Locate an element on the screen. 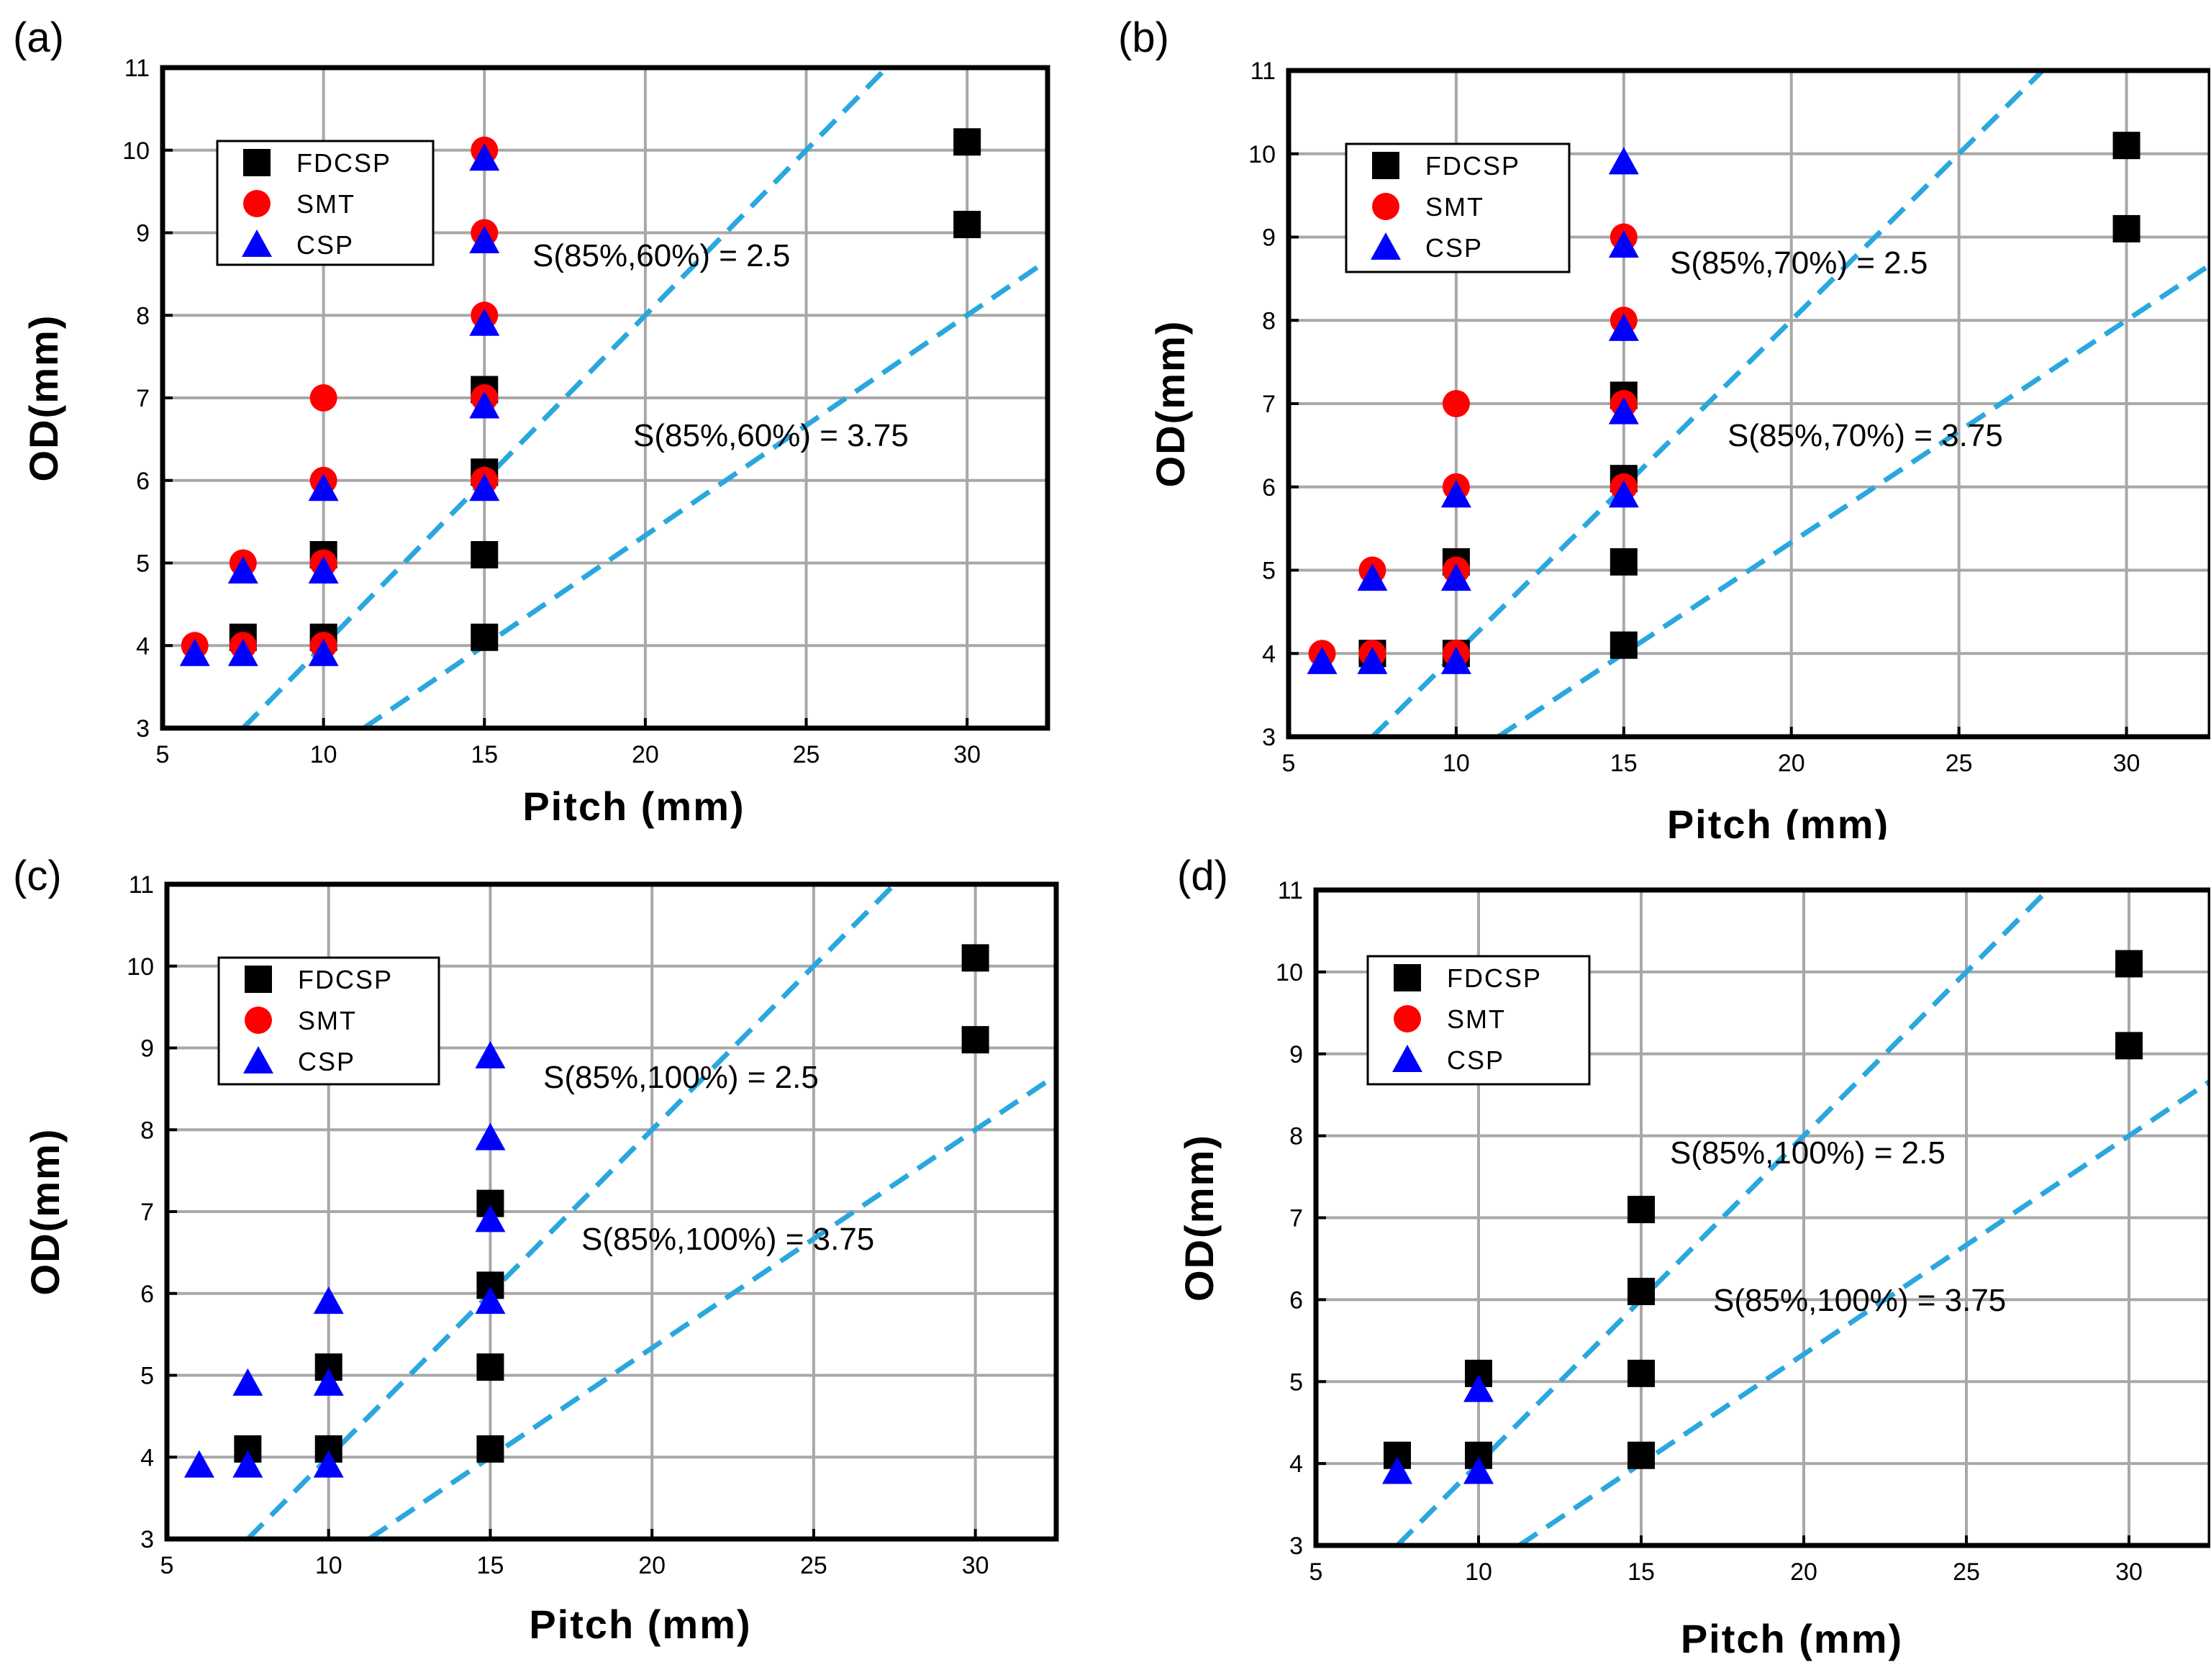 Image resolution: width=2211 pixels, height=1680 pixels. panel-label: (b) is located at coordinates (1143, 37).